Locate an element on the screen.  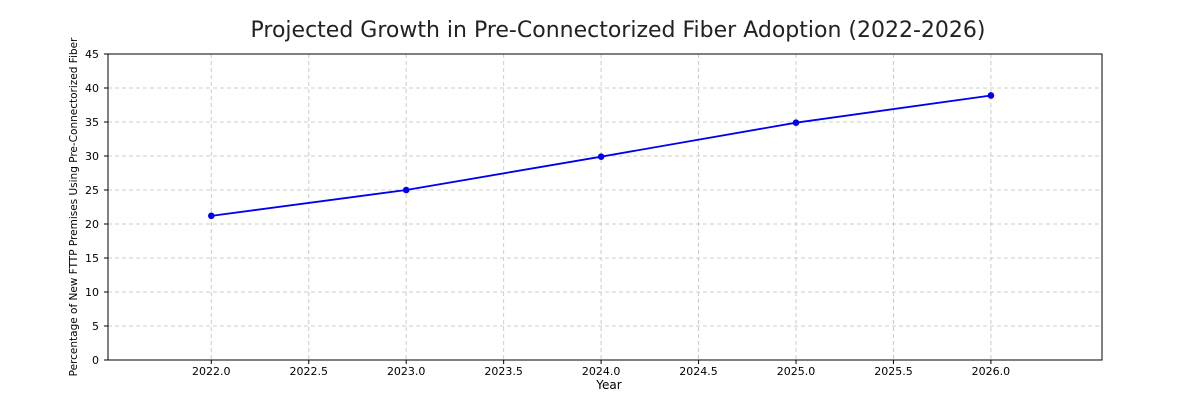
x-tick-label: 2024.5 is located at coordinates (698, 371).